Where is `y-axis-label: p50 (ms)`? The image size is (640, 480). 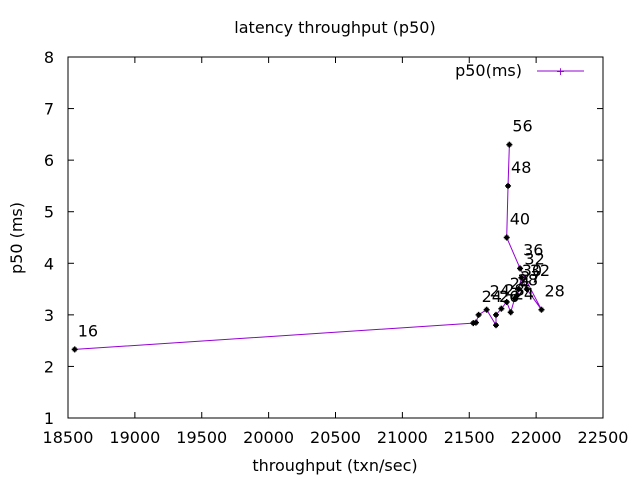
y-axis-label: p50 (ms) is located at coordinates (16, 238).